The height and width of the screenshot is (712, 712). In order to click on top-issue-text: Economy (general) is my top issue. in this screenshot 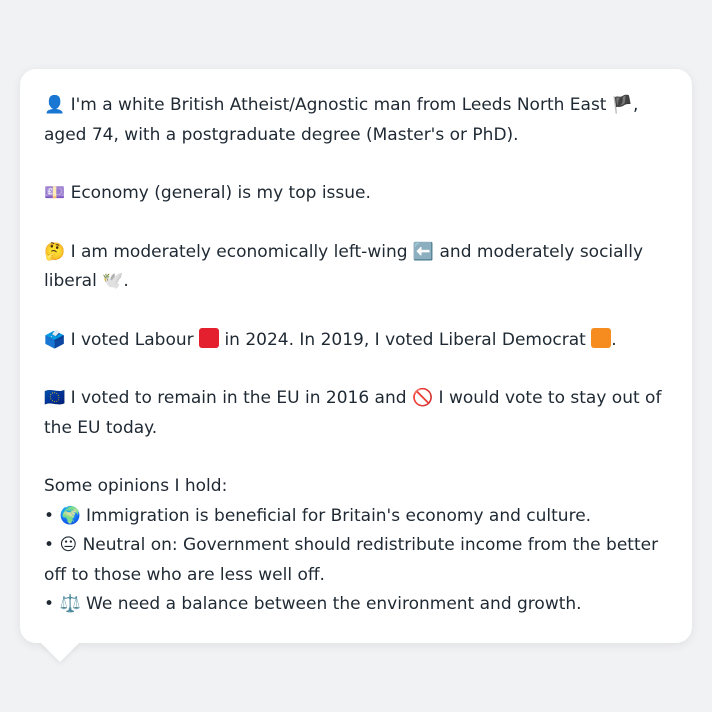, I will do `click(220, 193)`.